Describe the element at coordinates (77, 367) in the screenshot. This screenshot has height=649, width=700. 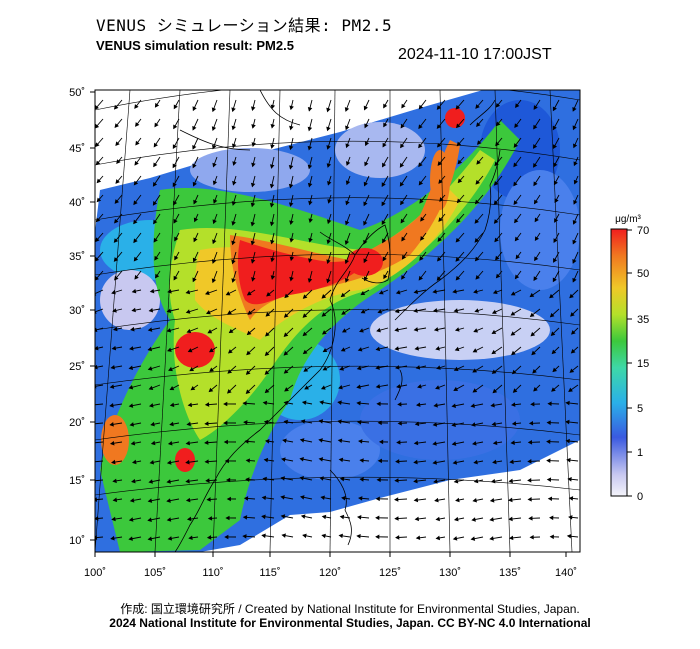
I see `lat-tick-label: 25˚` at that location.